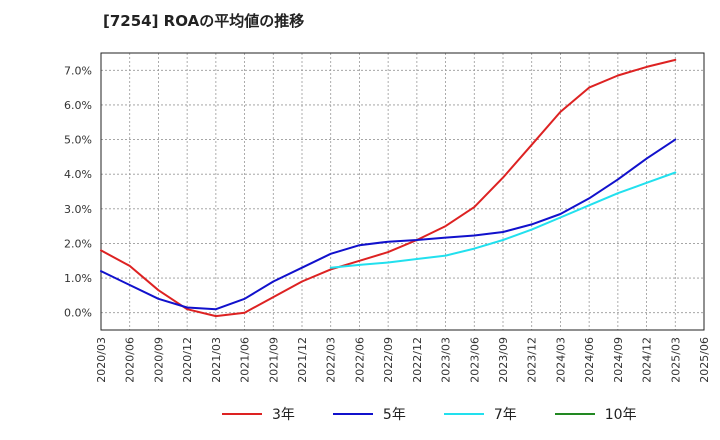  What do you see at coordinates (331, 360) in the screenshot?
I see `x-tick-label: 2022/03` at bounding box center [331, 360].